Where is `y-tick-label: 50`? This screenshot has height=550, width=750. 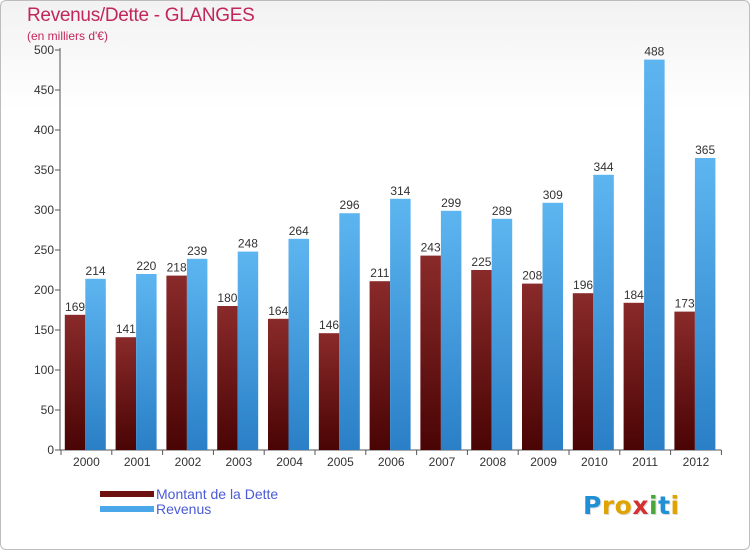
y-tick-label: 50 is located at coordinates (48, 410).